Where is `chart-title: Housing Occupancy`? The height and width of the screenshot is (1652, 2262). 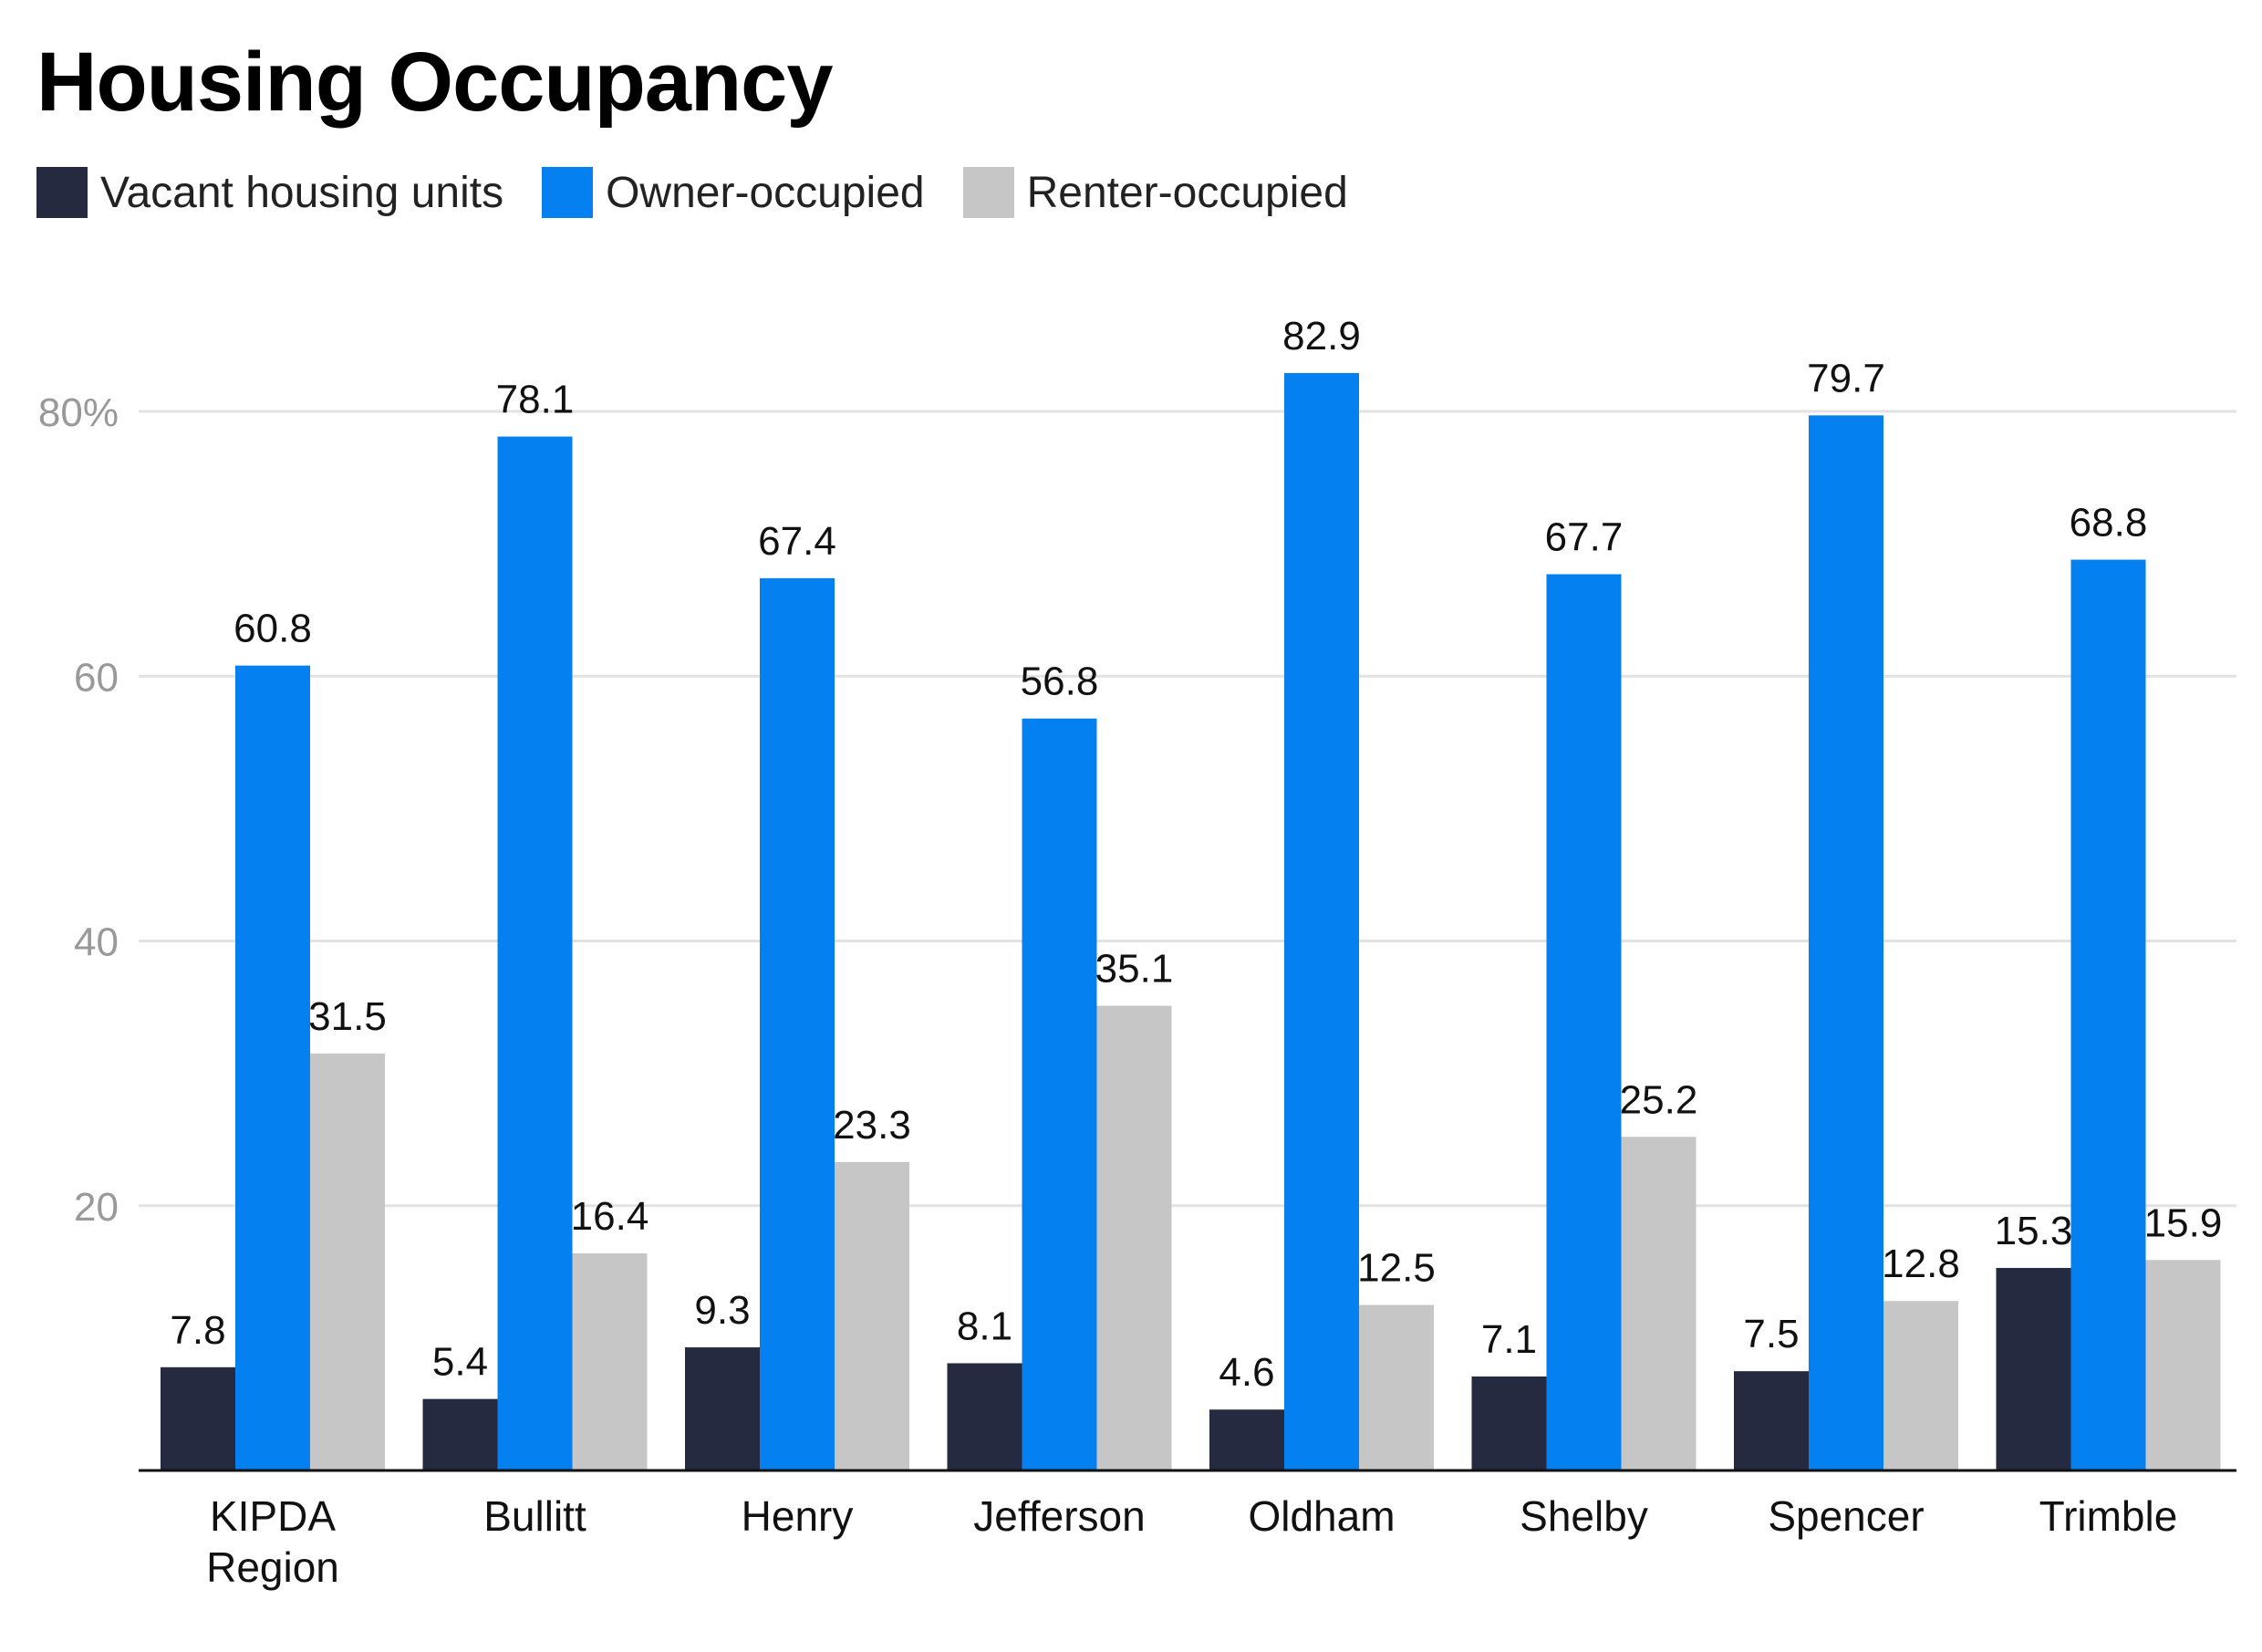 chart-title: Housing Occupancy is located at coordinates (434, 82).